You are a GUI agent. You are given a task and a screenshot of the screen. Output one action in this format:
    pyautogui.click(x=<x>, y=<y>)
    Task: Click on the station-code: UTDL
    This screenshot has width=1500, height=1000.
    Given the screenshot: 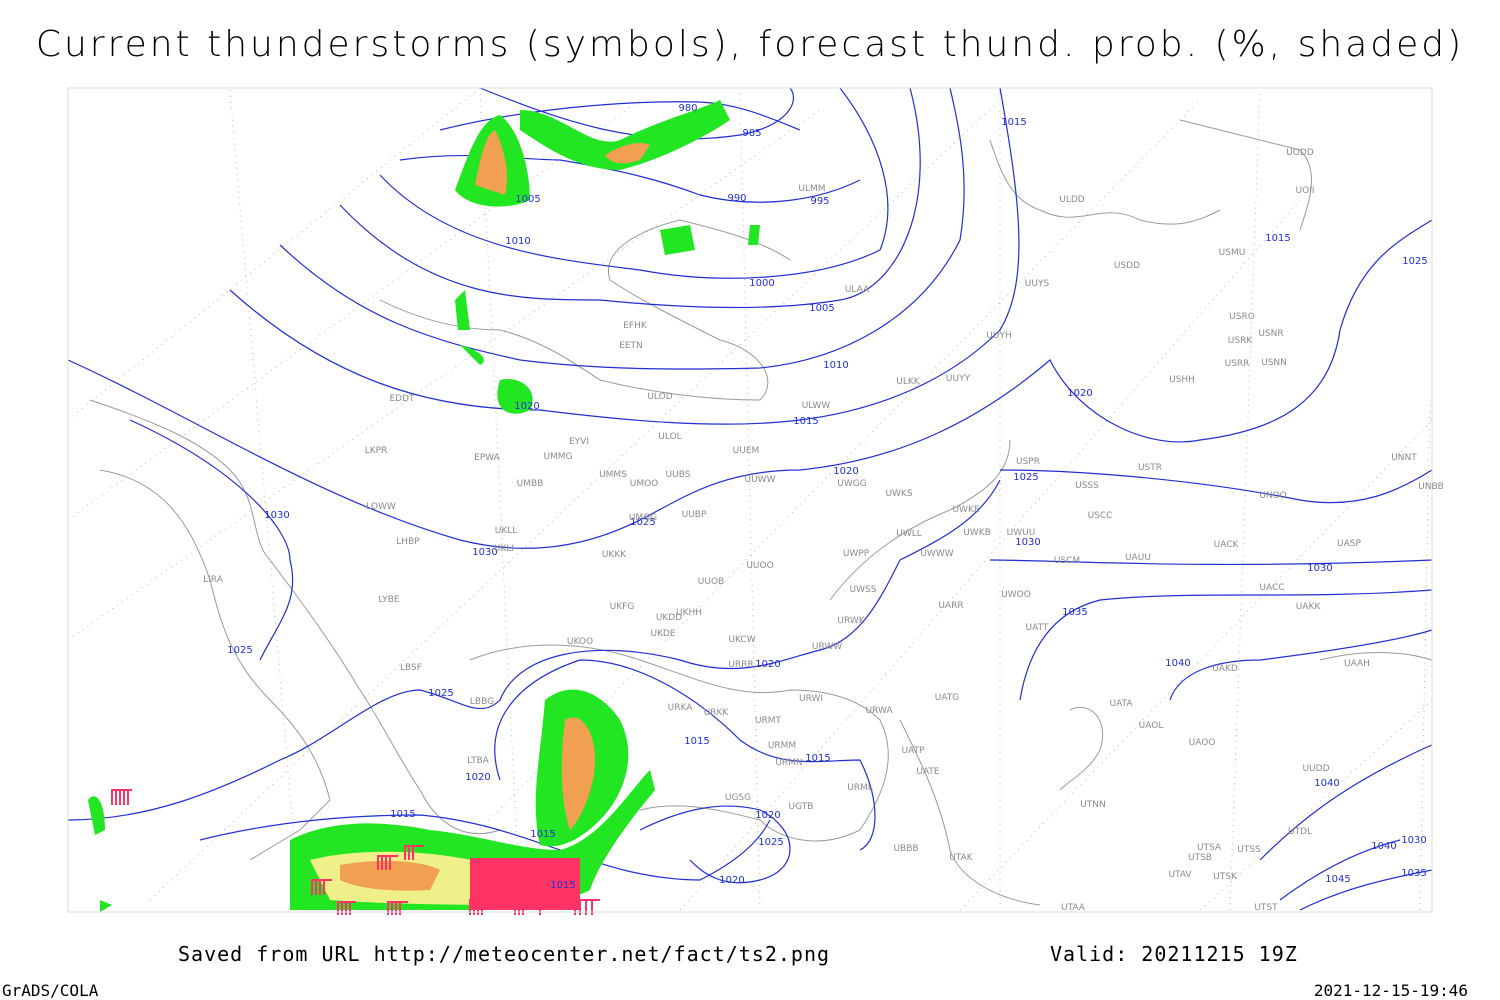 What is the action you would take?
    pyautogui.click(x=1300, y=832)
    